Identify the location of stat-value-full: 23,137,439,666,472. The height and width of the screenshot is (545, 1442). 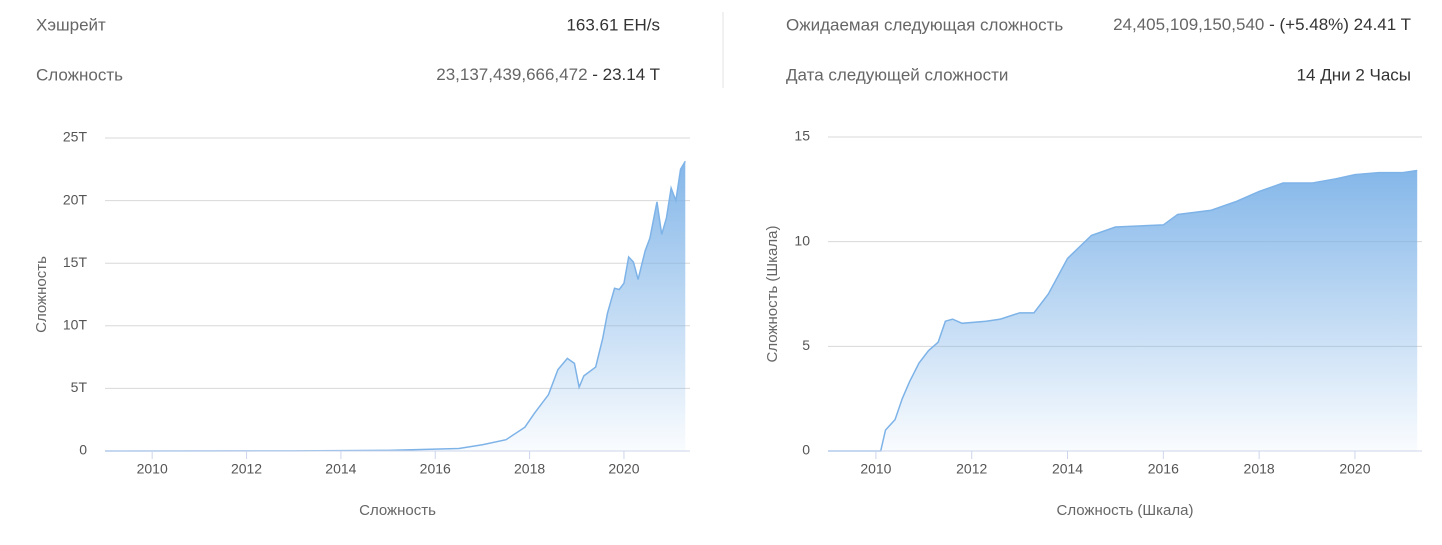
(511, 74).